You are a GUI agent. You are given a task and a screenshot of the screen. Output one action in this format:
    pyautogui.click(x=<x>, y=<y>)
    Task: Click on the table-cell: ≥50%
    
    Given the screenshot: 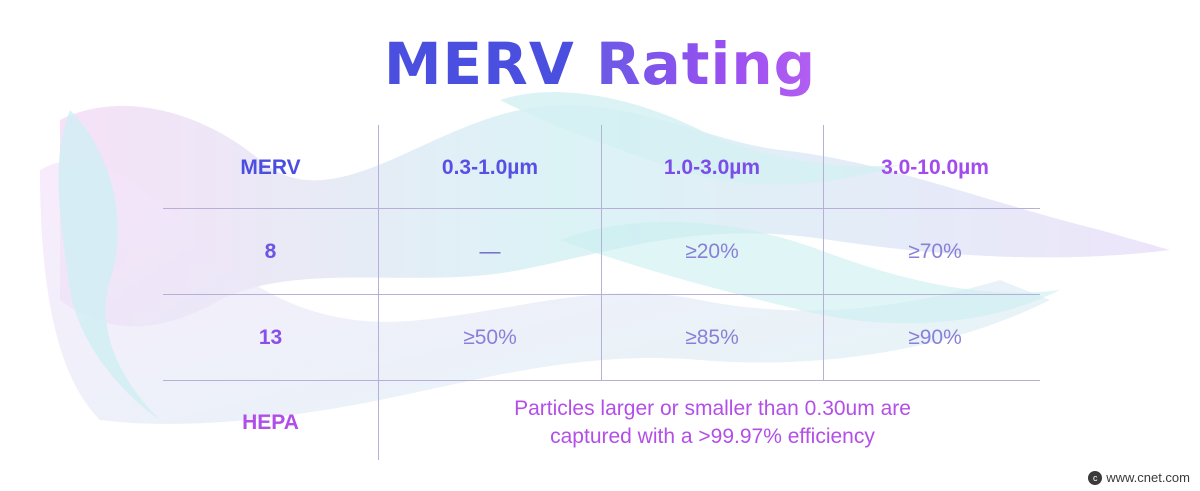 What is the action you would take?
    pyautogui.click(x=490, y=337)
    